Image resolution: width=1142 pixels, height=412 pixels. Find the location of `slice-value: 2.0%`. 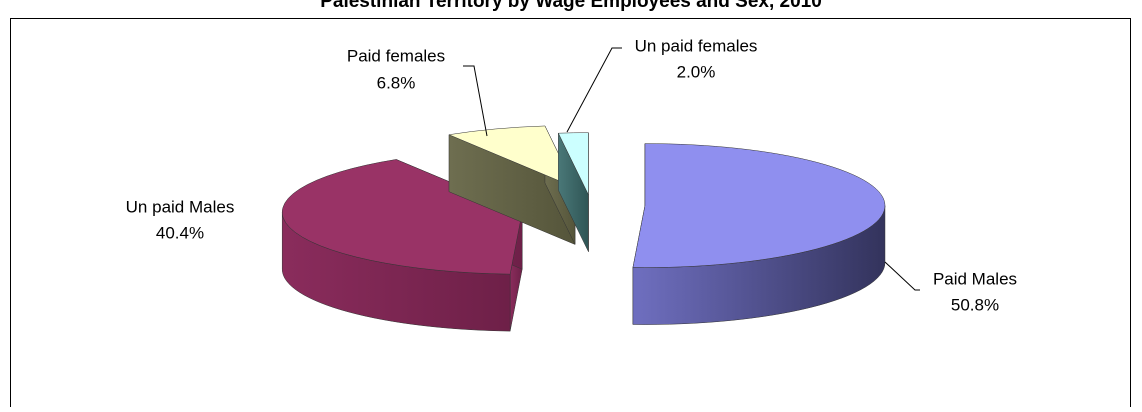

slice-value: 2.0% is located at coordinates (696, 71).